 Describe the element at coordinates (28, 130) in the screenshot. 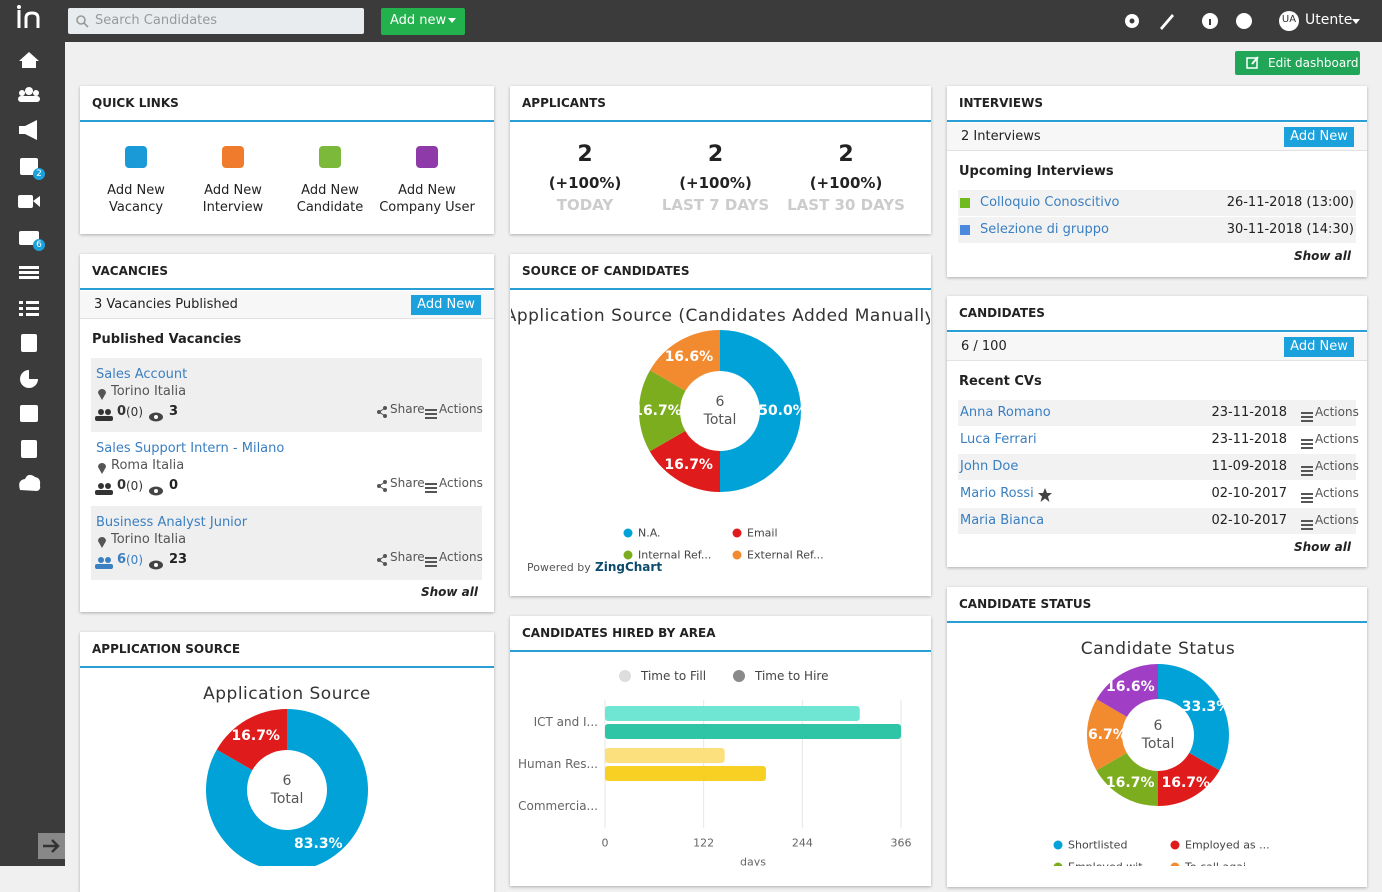

I see `nav-vacancies` at that location.